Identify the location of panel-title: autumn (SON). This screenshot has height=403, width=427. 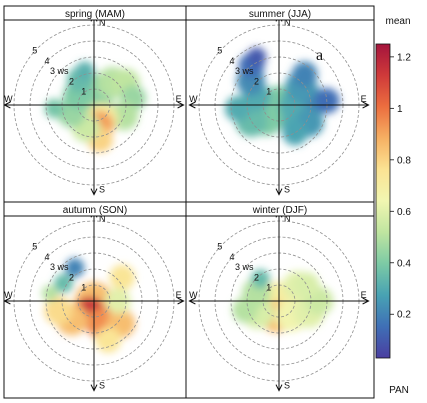
(95, 210).